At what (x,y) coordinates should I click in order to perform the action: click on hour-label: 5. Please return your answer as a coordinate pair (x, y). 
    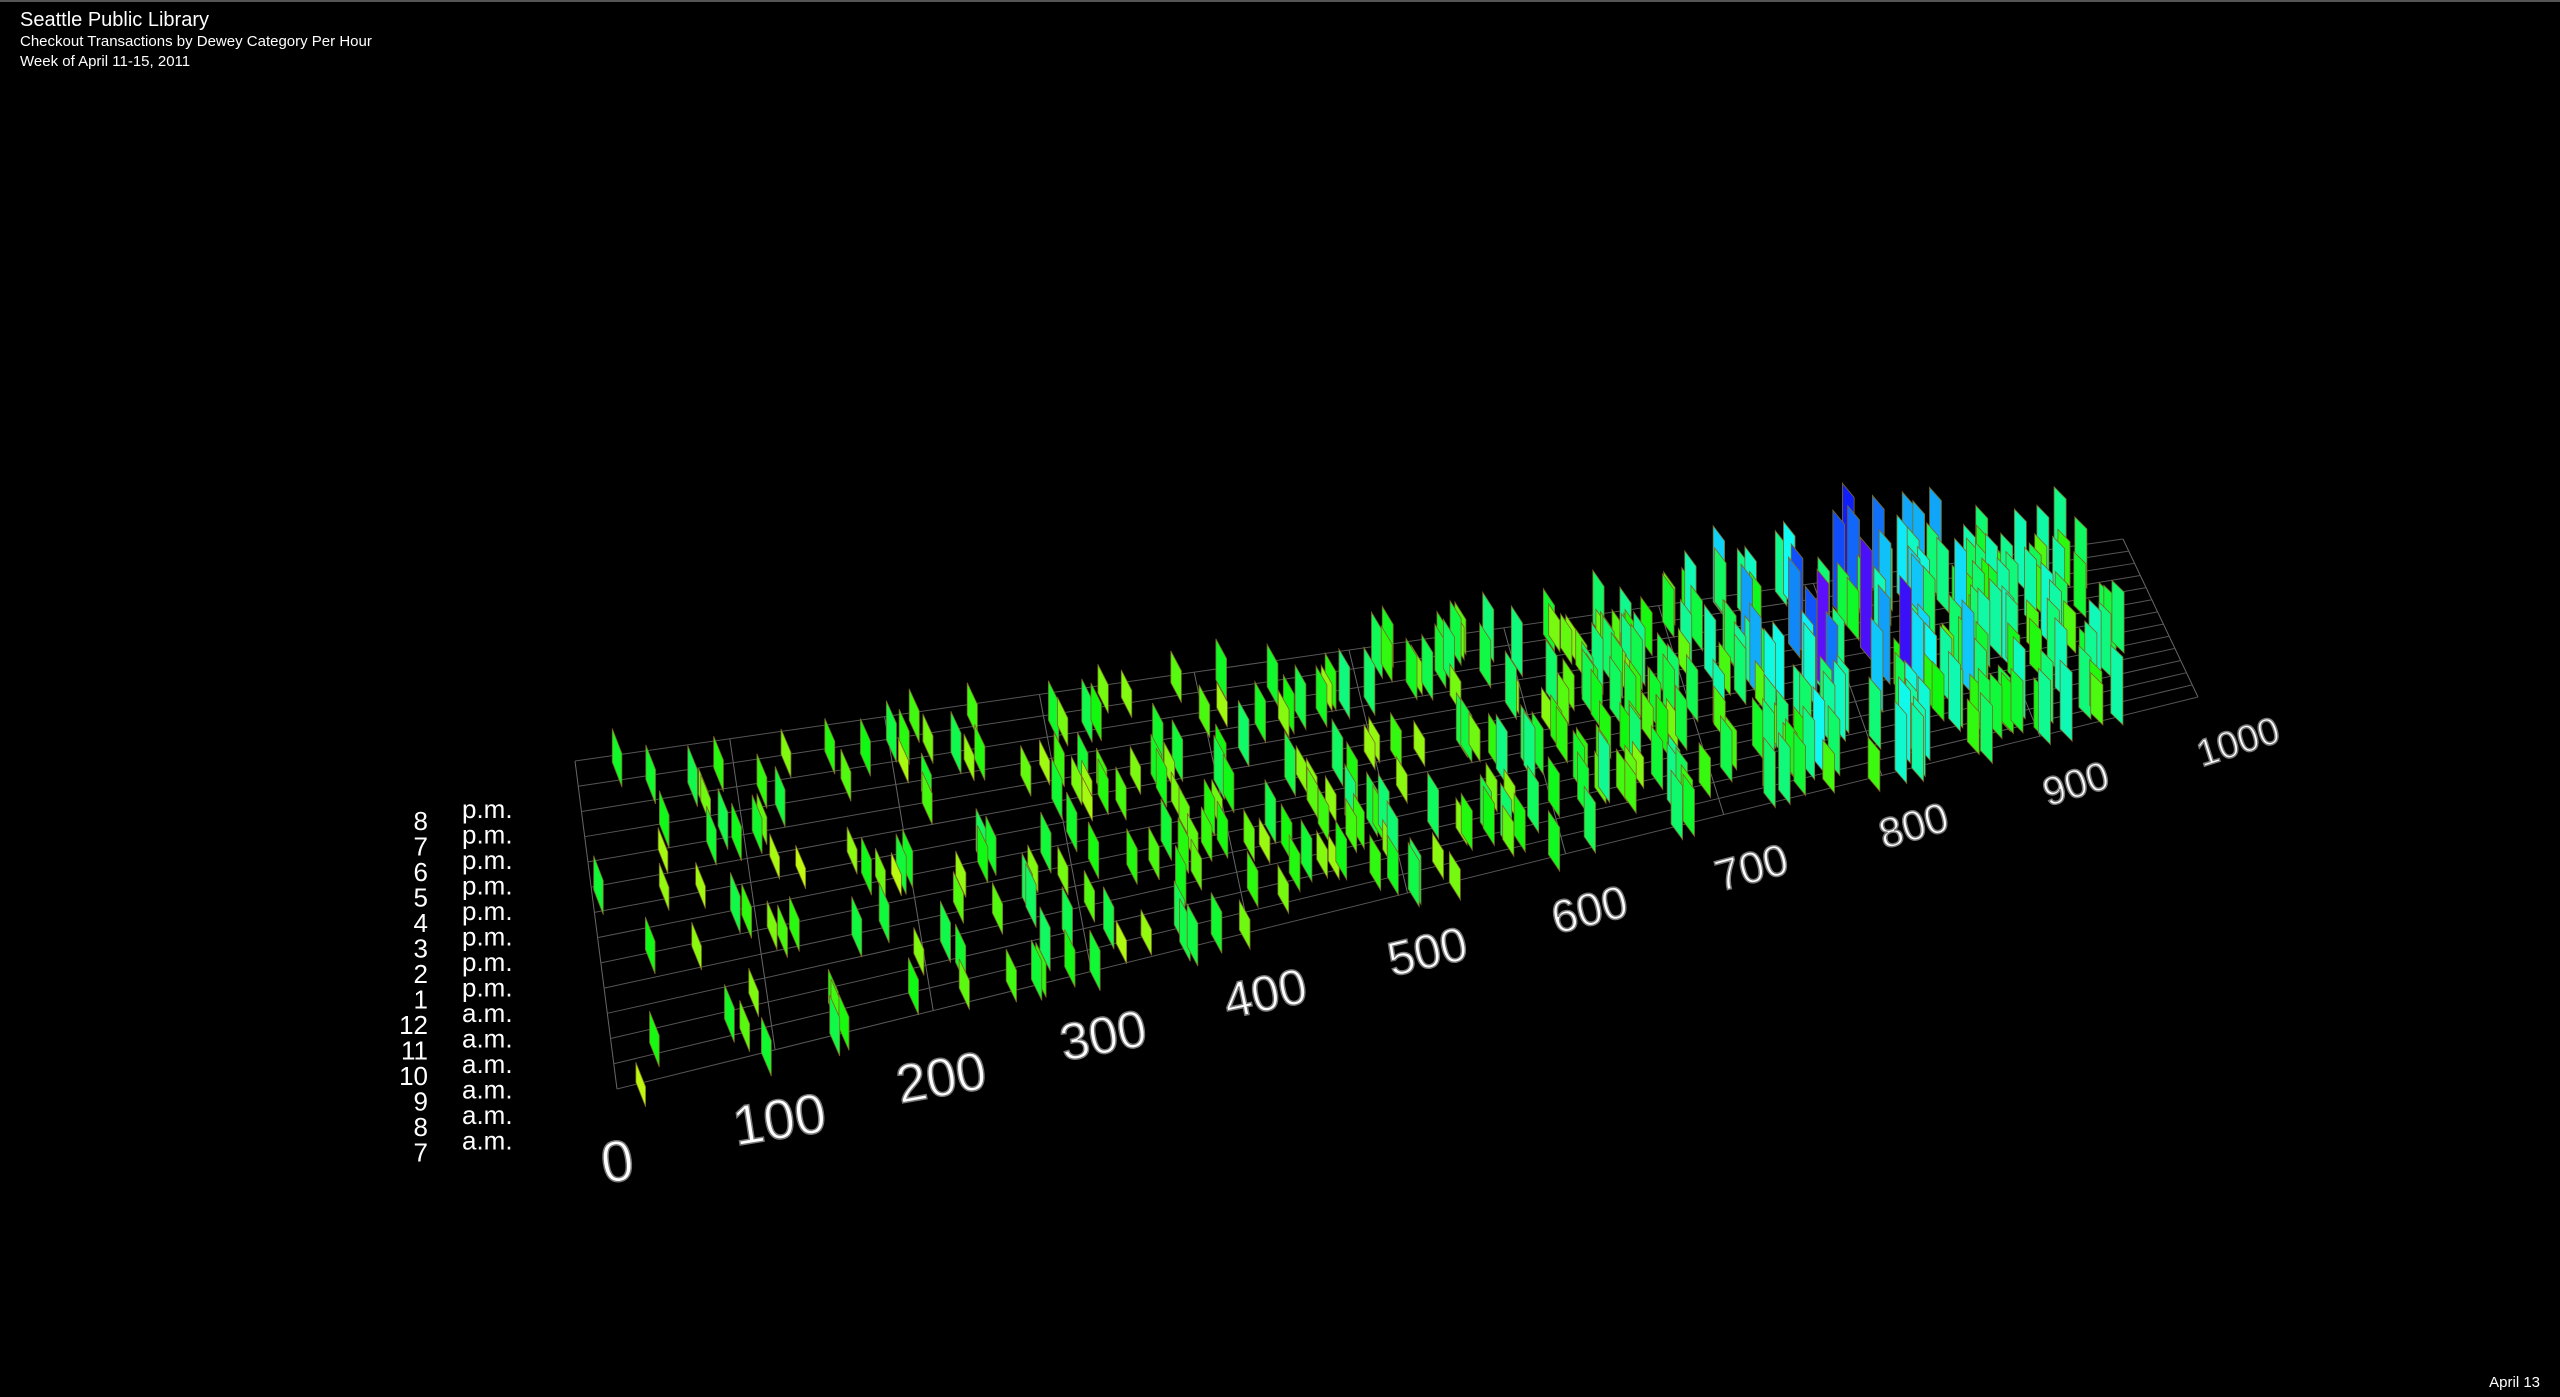
    Looking at the image, I should click on (421, 898).